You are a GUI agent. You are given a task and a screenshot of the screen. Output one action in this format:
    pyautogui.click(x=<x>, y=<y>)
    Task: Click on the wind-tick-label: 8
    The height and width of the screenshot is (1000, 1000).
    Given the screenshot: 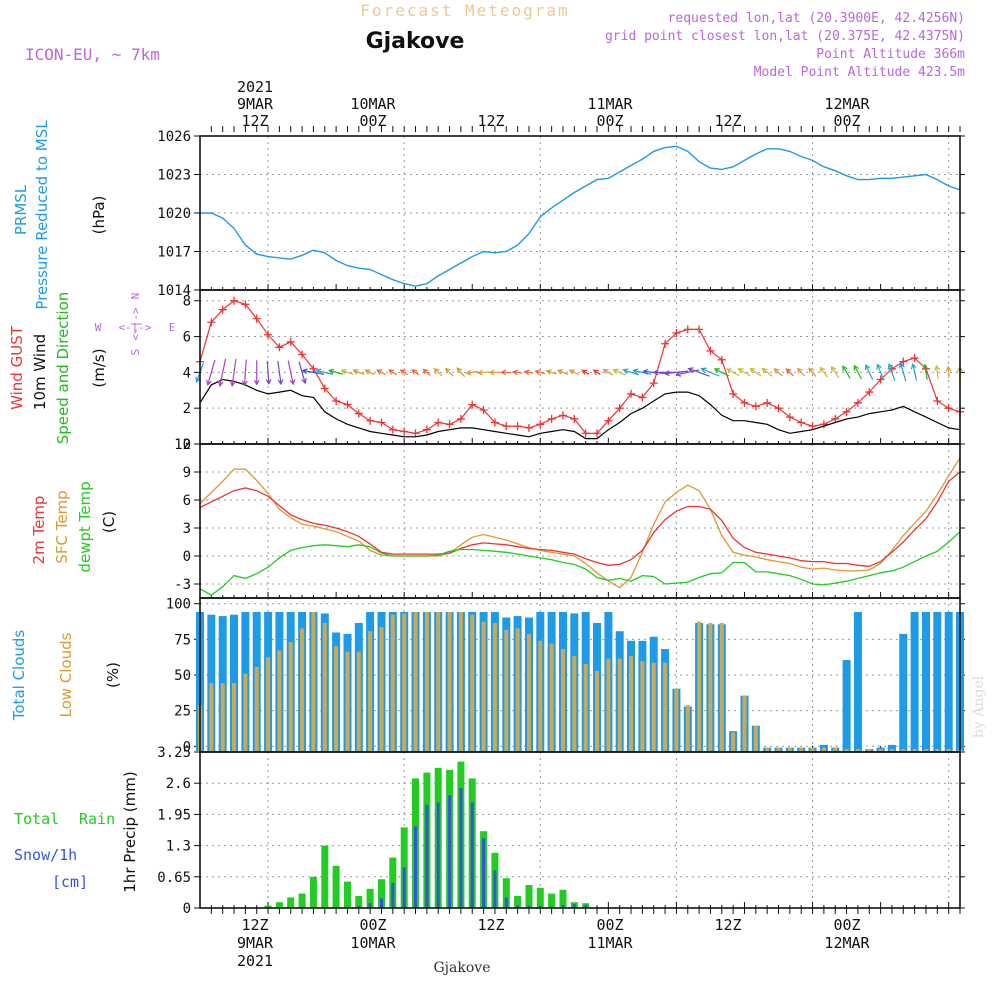 What is the action you would take?
    pyautogui.click(x=187, y=302)
    